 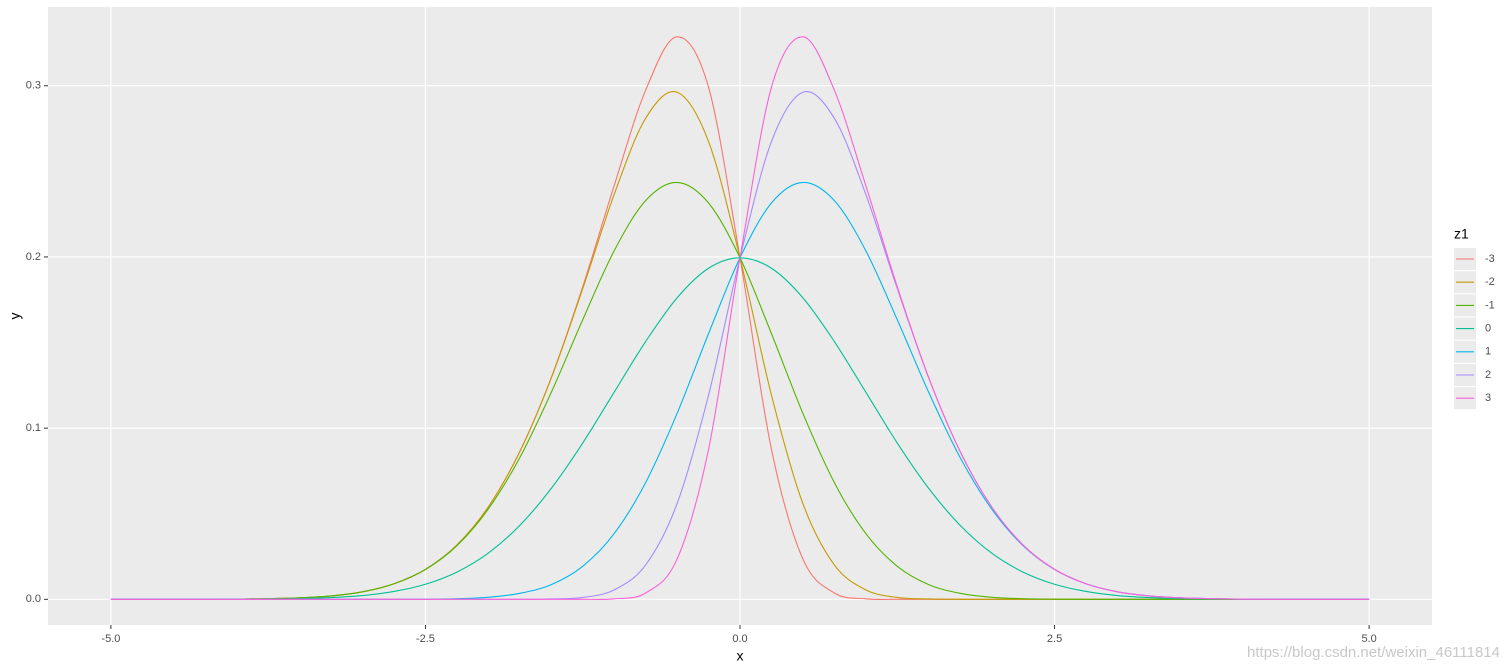 What do you see at coordinates (1490, 282) in the screenshot?
I see `legend-label: -2` at bounding box center [1490, 282].